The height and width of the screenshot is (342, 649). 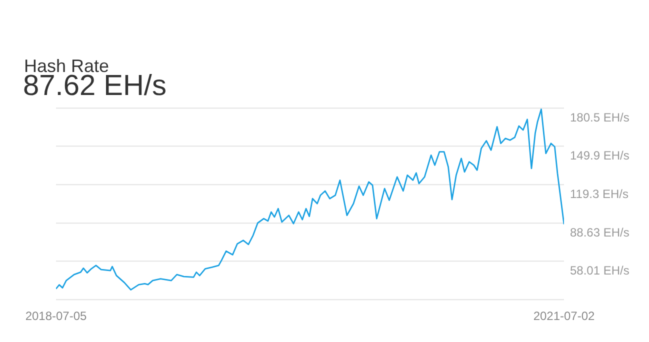 What do you see at coordinates (600, 232) in the screenshot?
I see `y-tick-label: 88.63 EH/s` at bounding box center [600, 232].